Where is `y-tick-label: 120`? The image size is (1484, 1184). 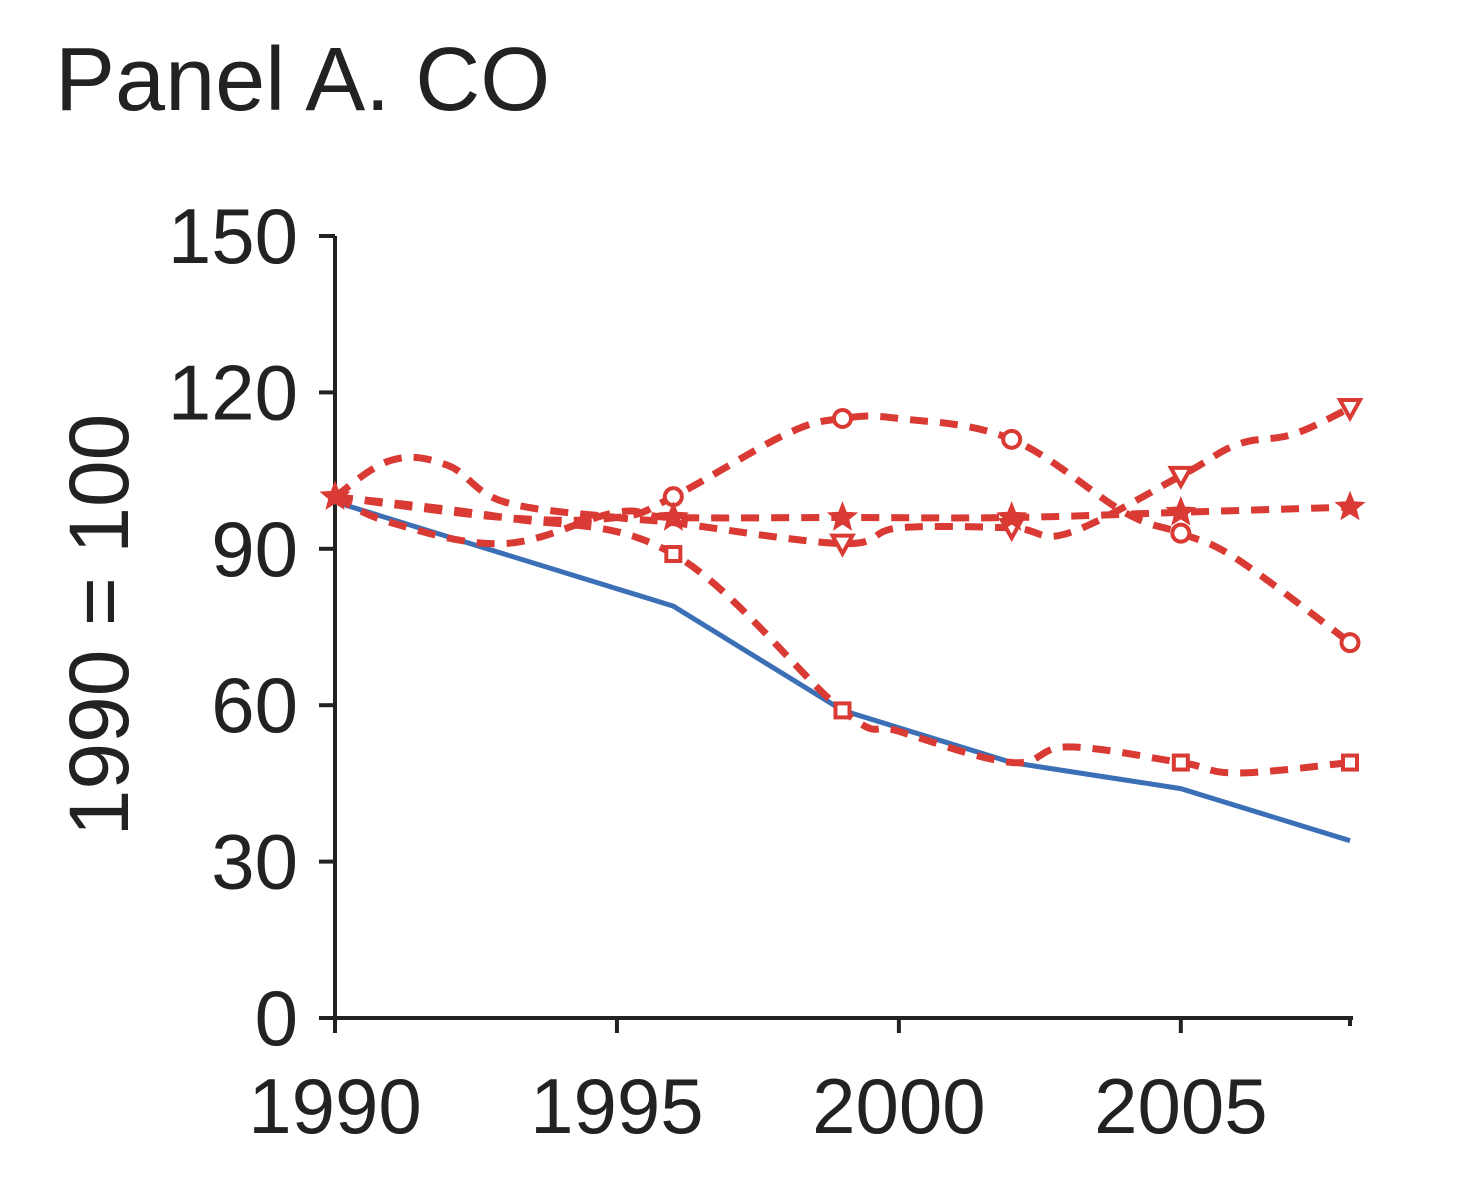
y-tick-label: 120 is located at coordinates (233, 392).